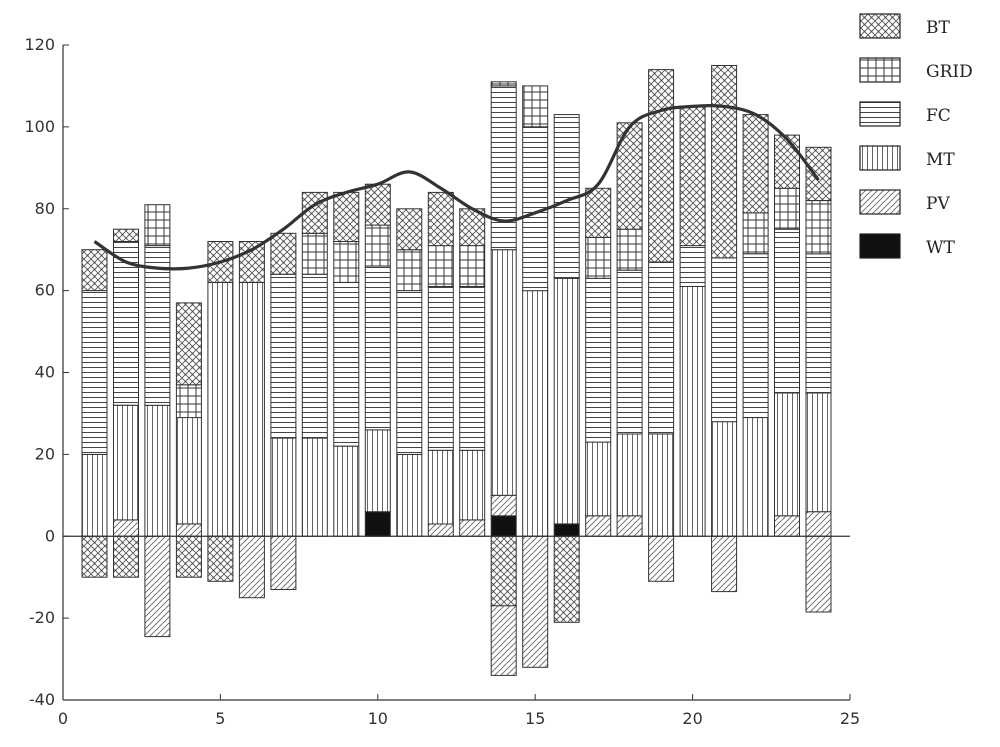  What do you see at coordinates (880, 246) in the screenshot?
I see `legend-swatch-wt` at bounding box center [880, 246].